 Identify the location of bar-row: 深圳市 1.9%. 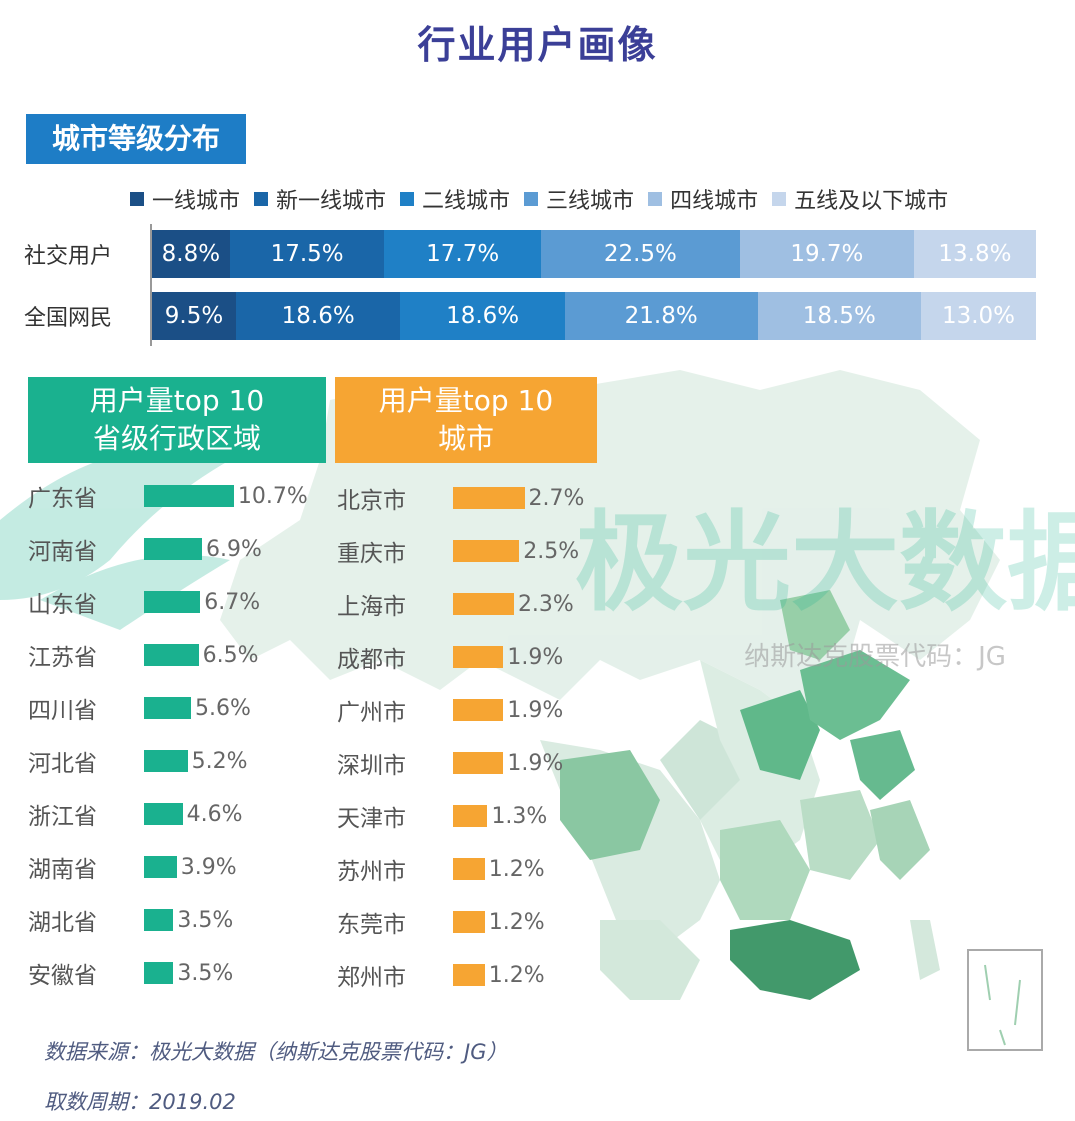
(472, 764).